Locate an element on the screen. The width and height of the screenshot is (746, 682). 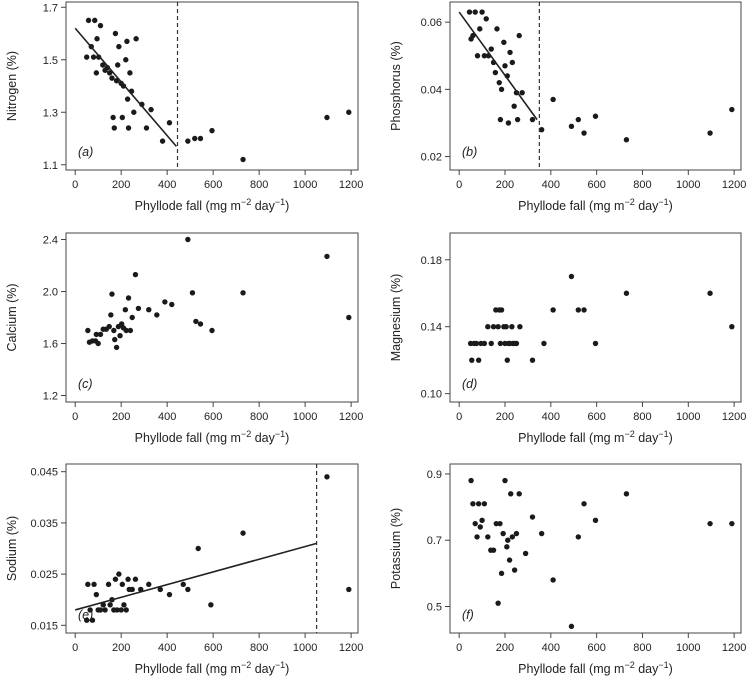
panel-a-x-tick-label: 200 is located at coordinates (121, 185).